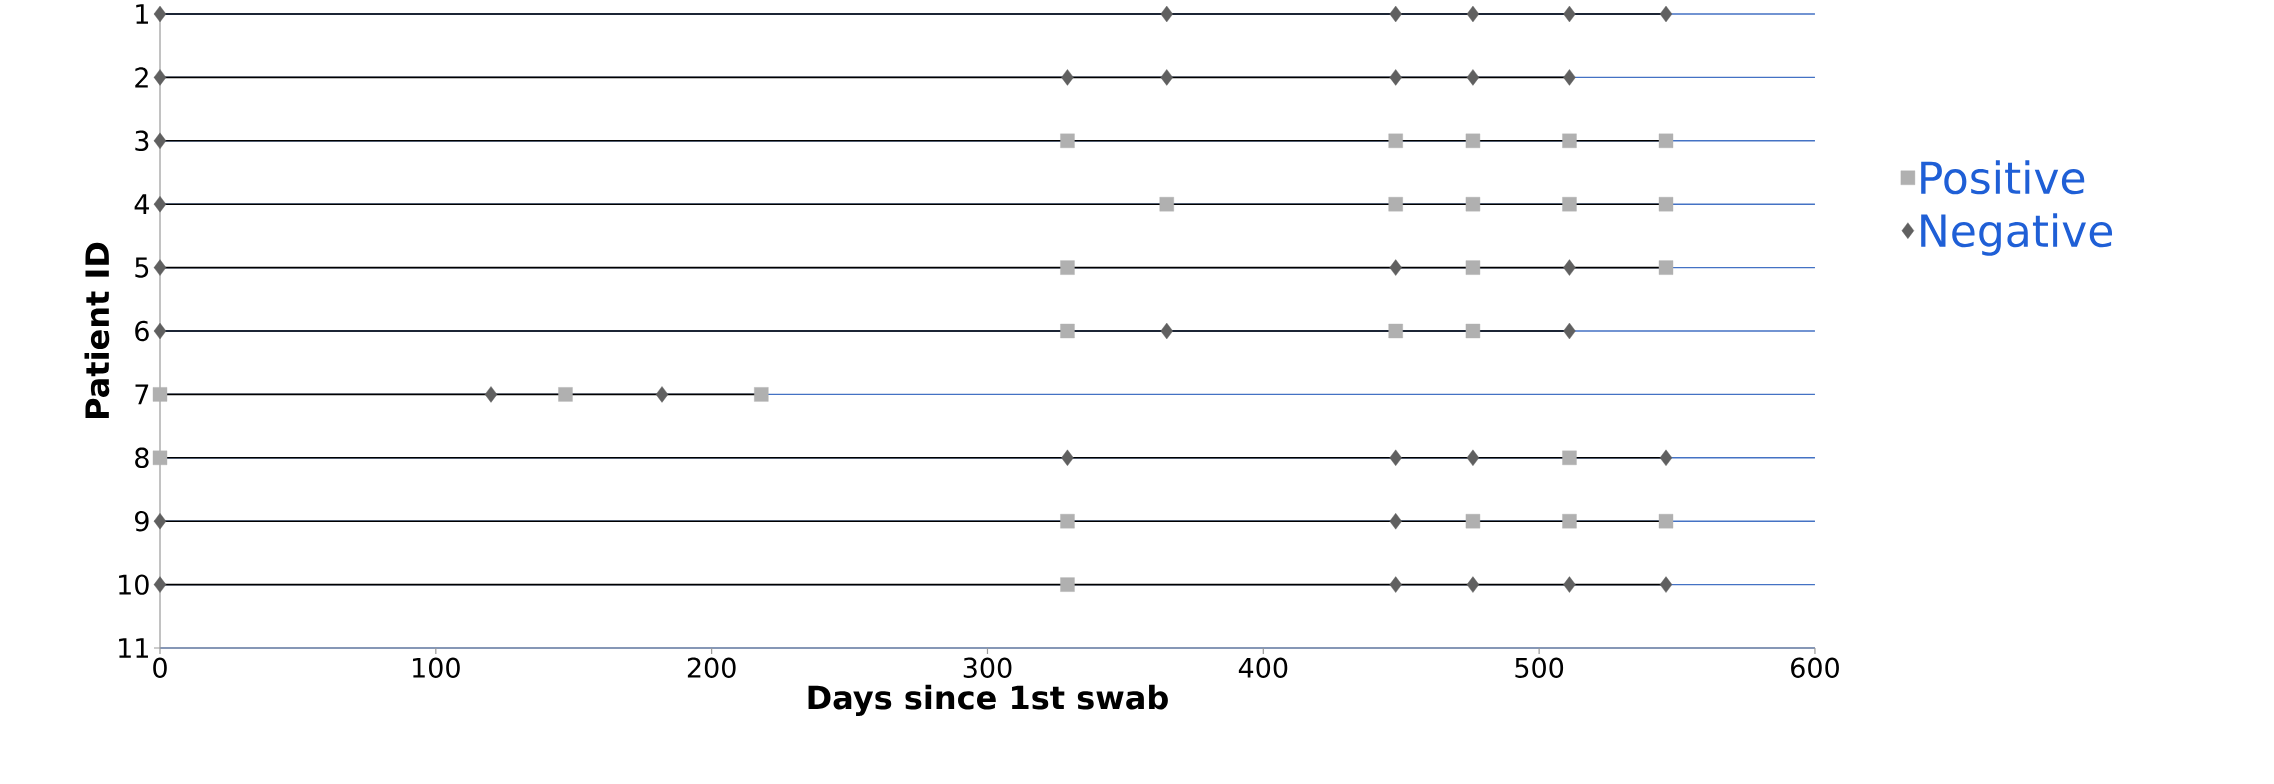  I want to click on x-axis-title: Days since 1st swab, so click(988, 700).